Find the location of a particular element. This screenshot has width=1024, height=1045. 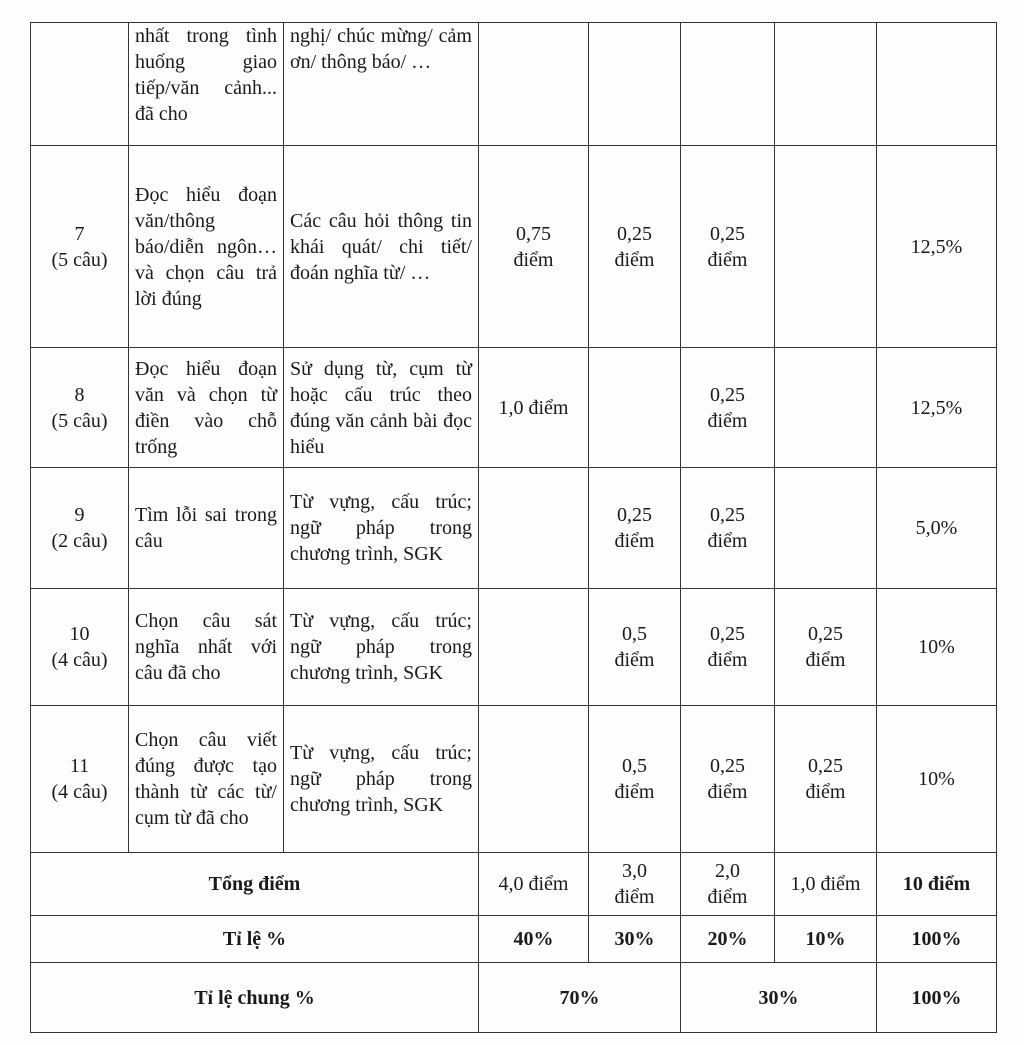

total-s1: 4,0 điểm is located at coordinates (533, 884).